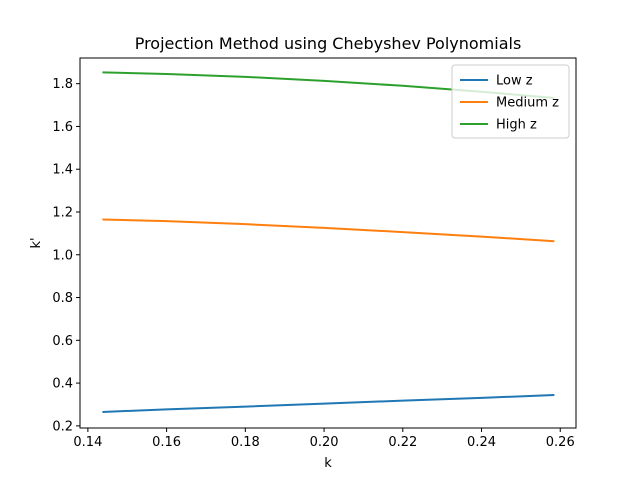 This screenshot has height=480, width=640. I want to click on legend-label: High z, so click(516, 125).